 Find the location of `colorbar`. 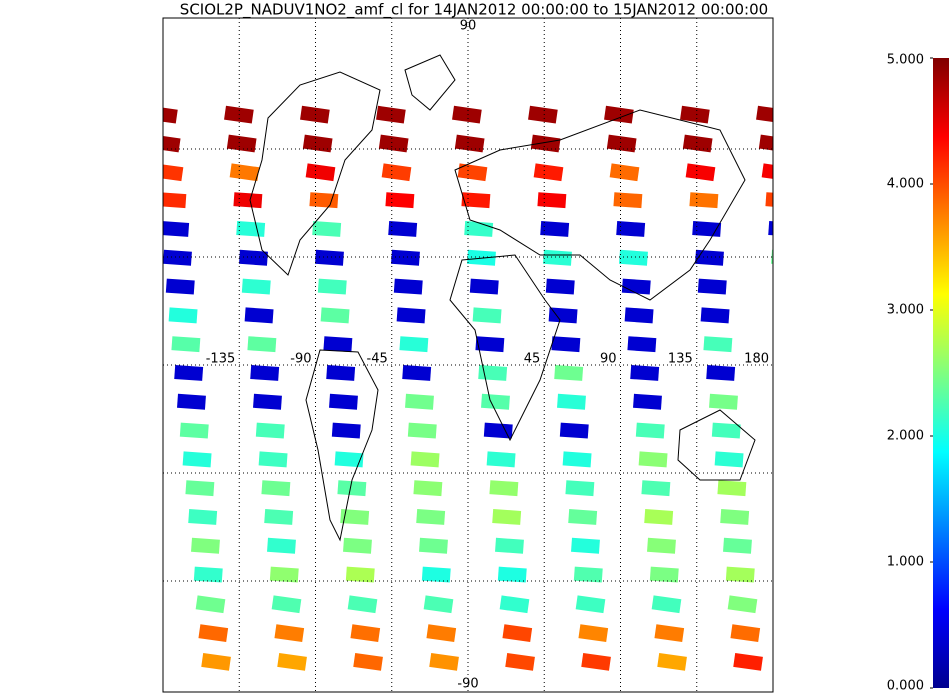

colorbar is located at coordinates (941, 373).